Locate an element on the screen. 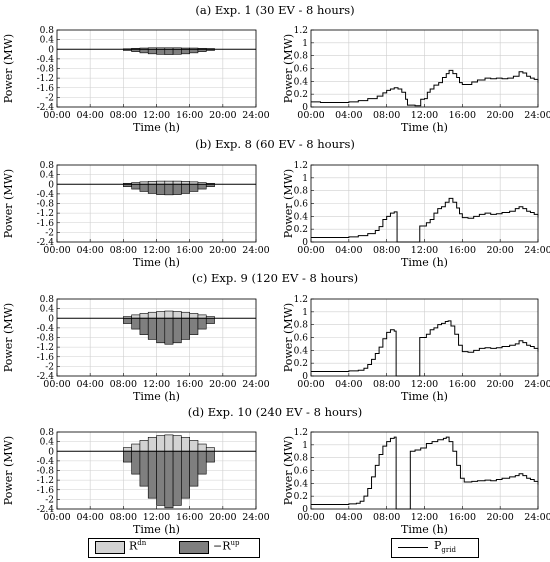 The image size is (550, 562). p4-axes-frame is located at coordinates (424, 203).